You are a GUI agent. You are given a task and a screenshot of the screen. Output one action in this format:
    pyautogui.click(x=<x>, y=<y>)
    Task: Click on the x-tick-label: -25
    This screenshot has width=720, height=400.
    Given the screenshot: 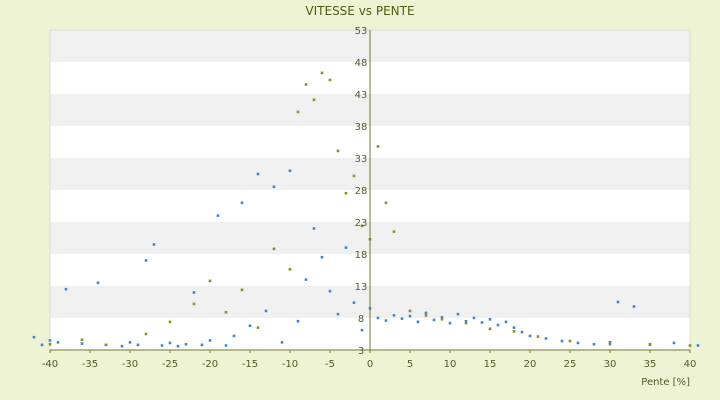 What is the action you would take?
    pyautogui.click(x=170, y=364)
    